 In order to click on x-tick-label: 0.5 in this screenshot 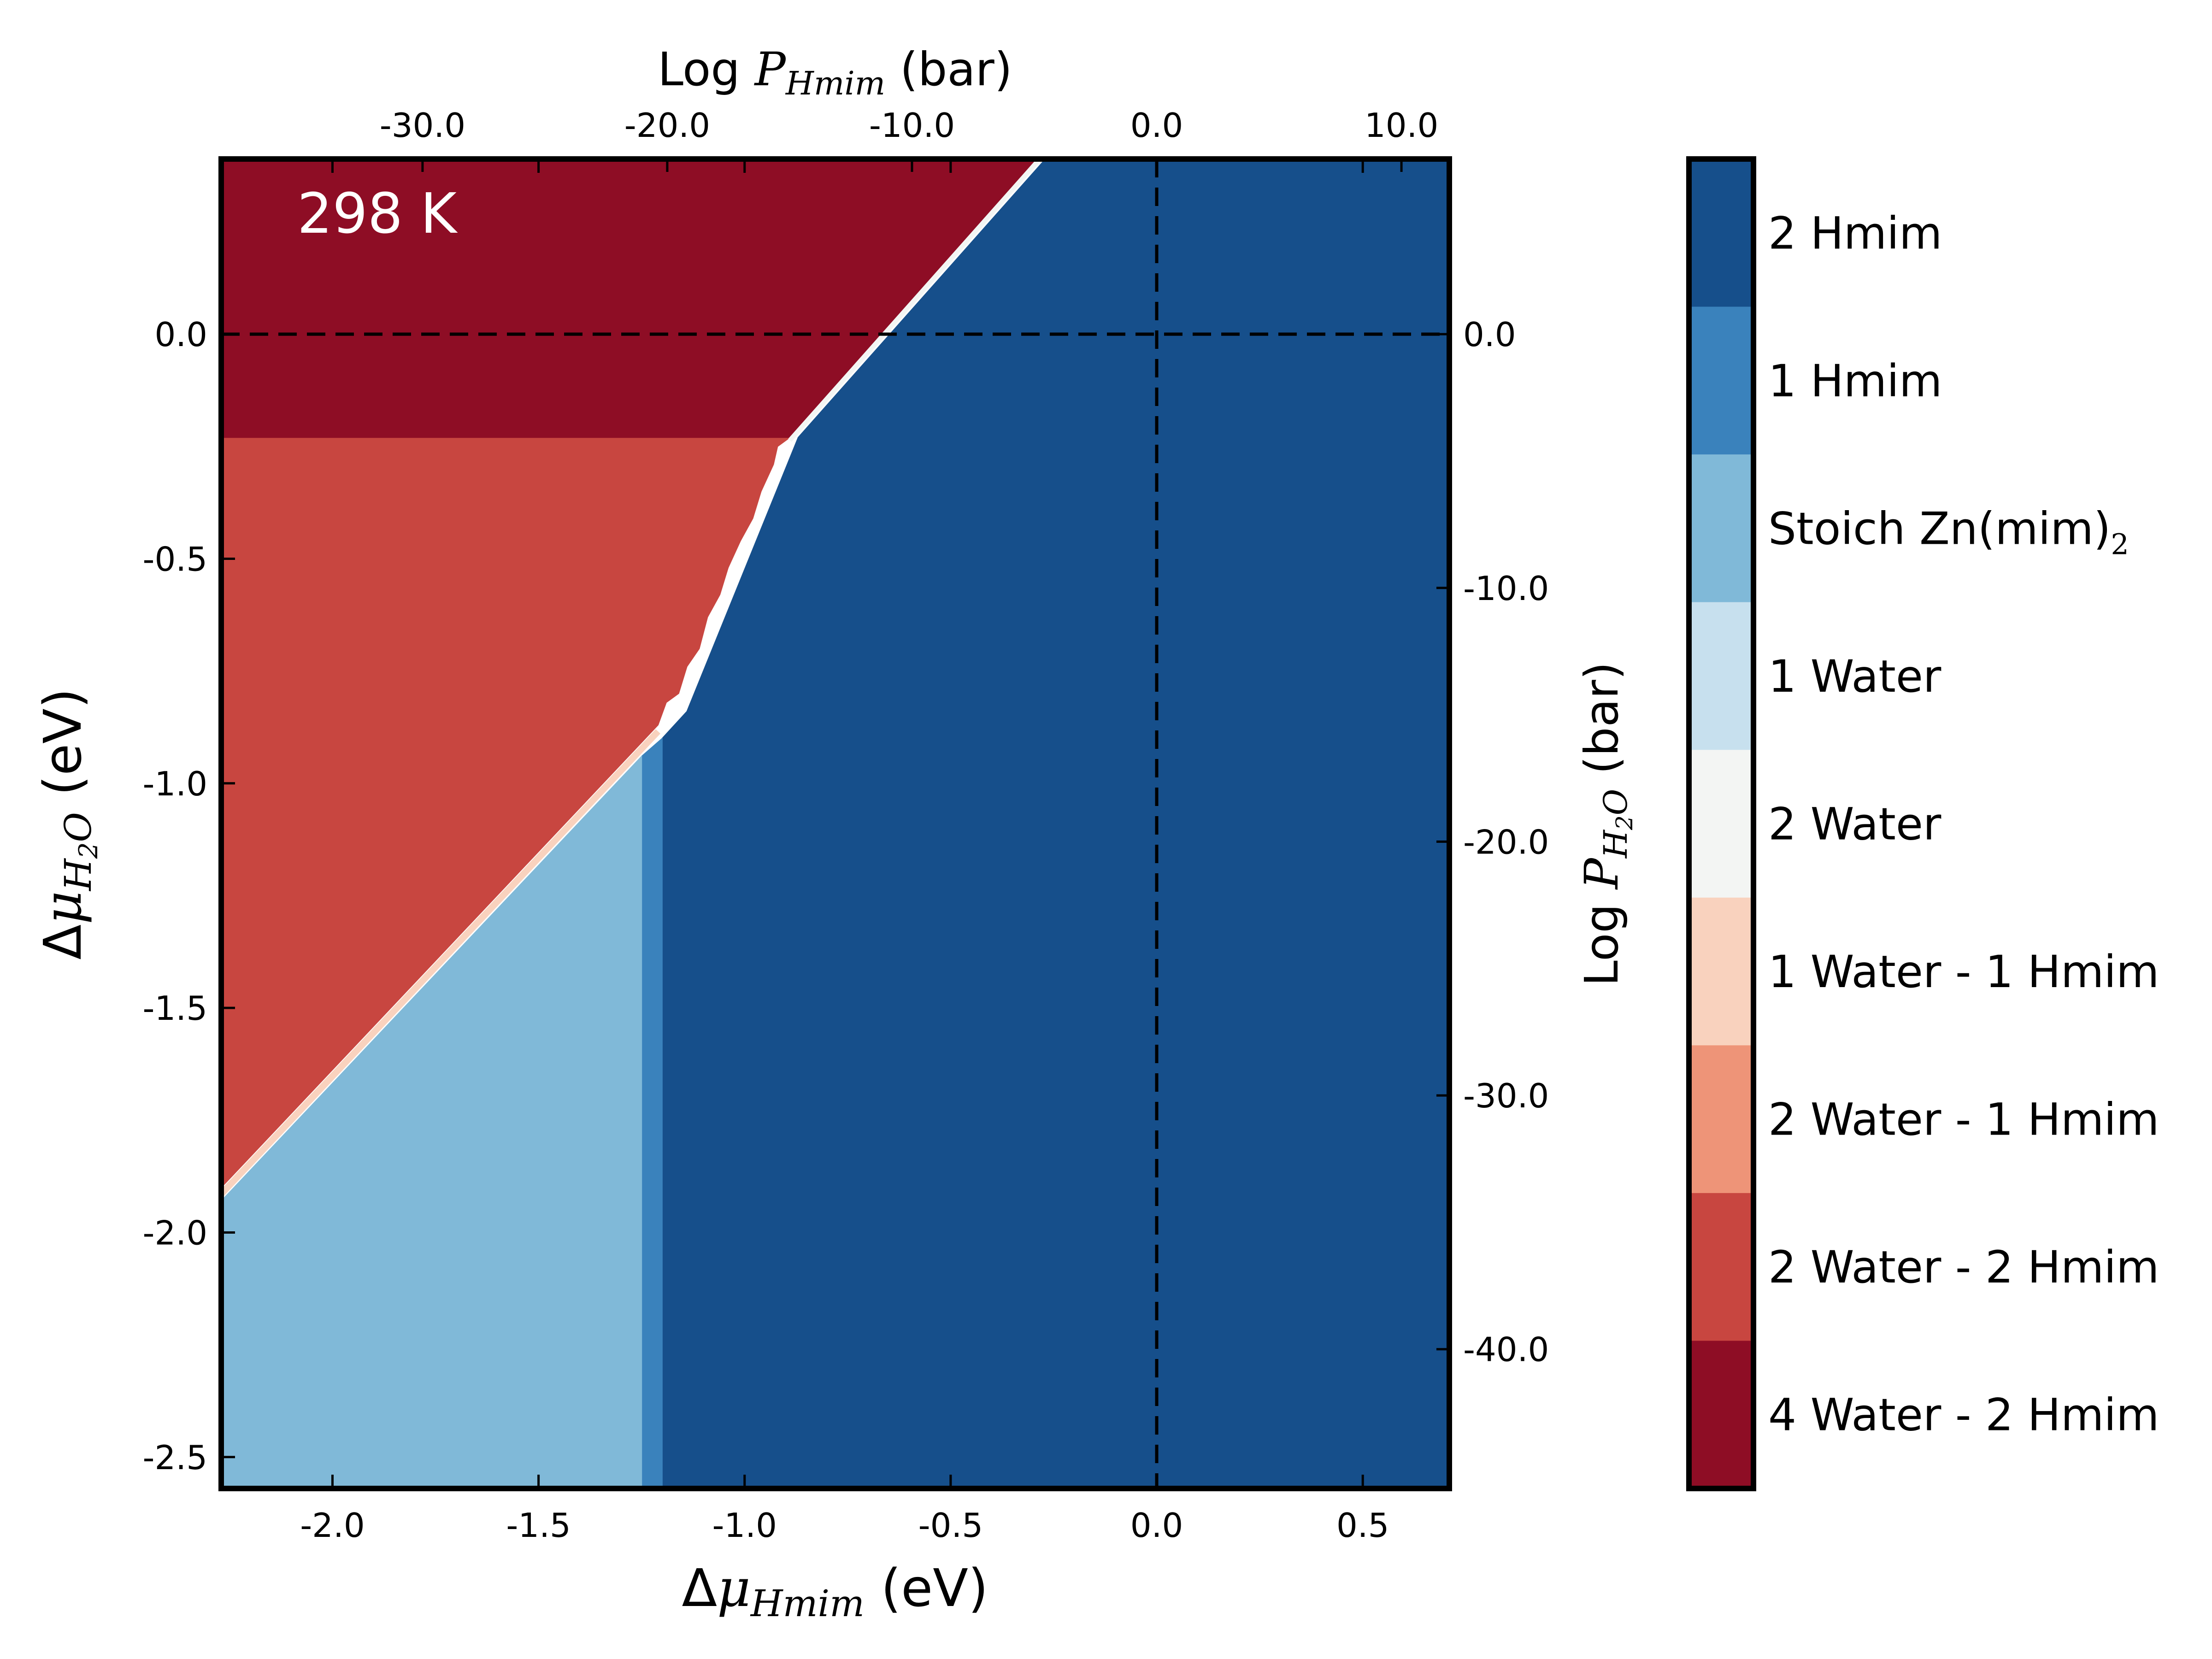, I will do `click(1362, 1525)`.